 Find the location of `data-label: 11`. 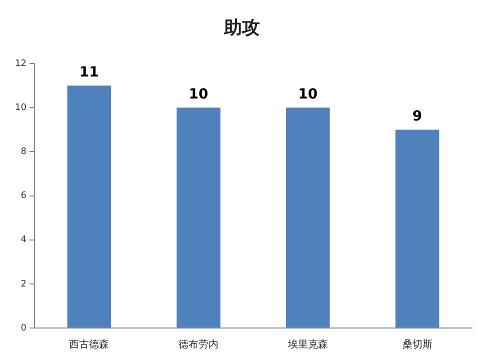

data-label: 11 is located at coordinates (89, 72).